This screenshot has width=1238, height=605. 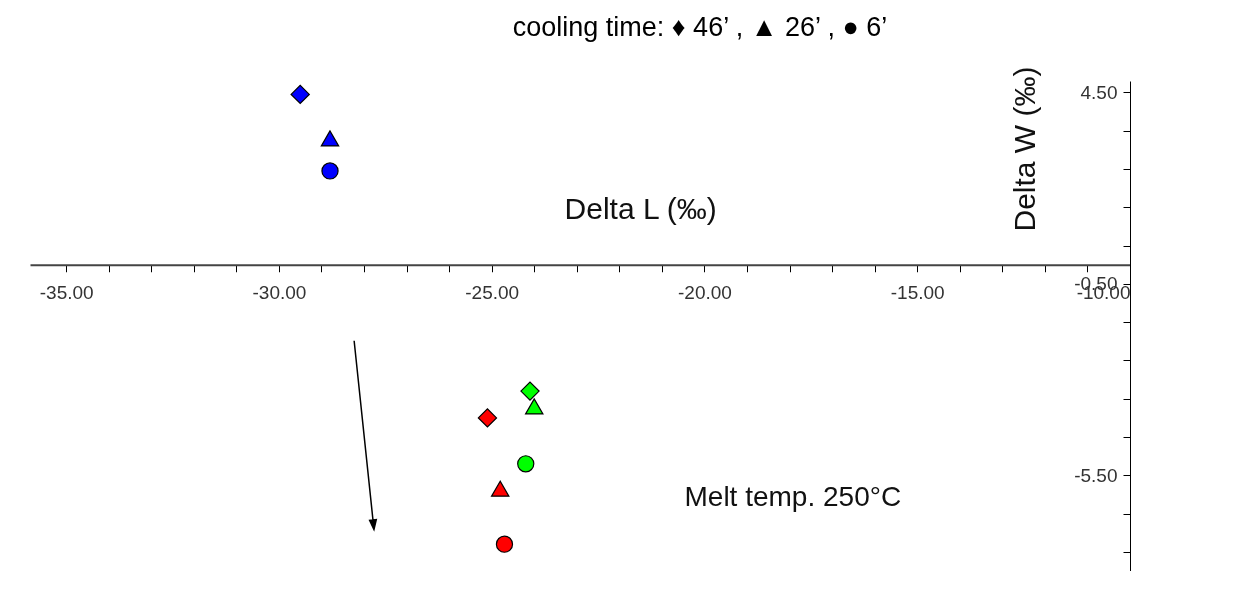 What do you see at coordinates (700, 27) in the screenshot?
I see `chart-title: cooling time: ♦ 46’ , ▲ 26’ , ● 6’` at bounding box center [700, 27].